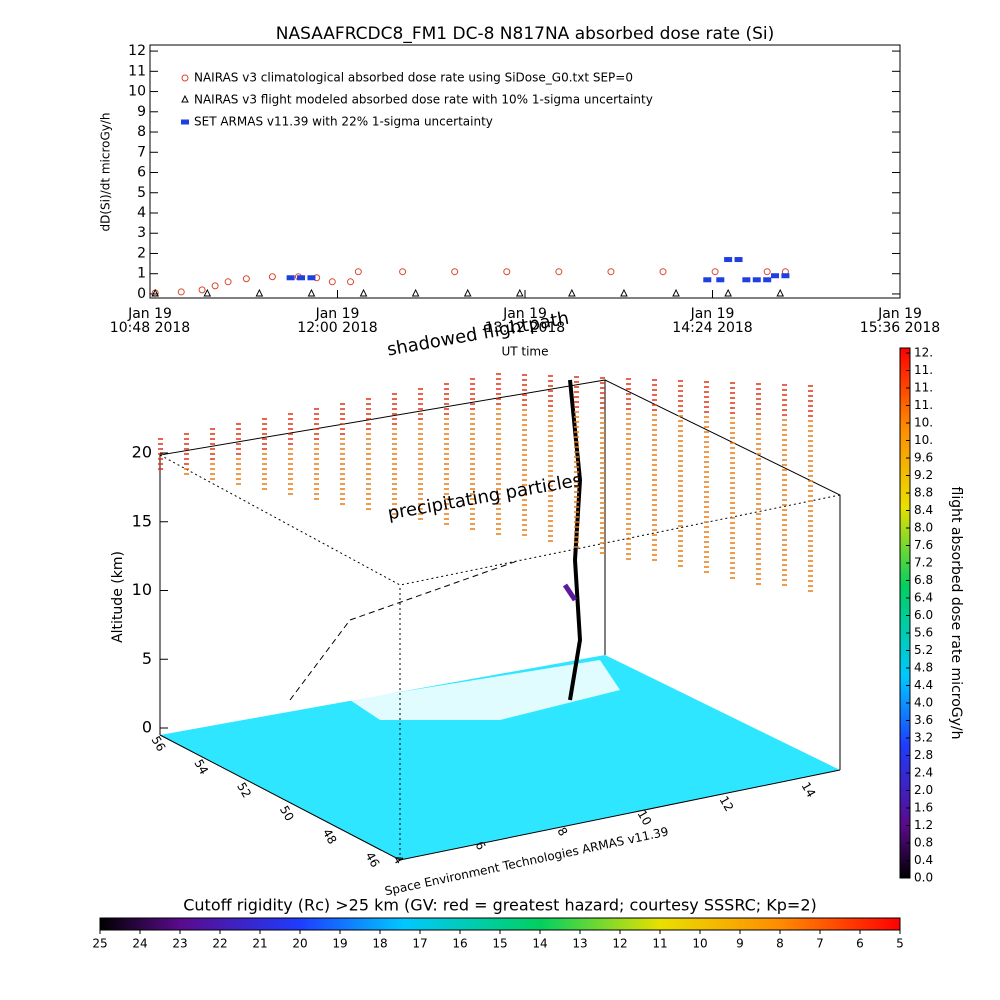 The height and width of the screenshot is (1000, 1000). Describe the element at coordinates (923, 580) in the screenshot. I see `colorbar-tick-label: 6.8` at that location.